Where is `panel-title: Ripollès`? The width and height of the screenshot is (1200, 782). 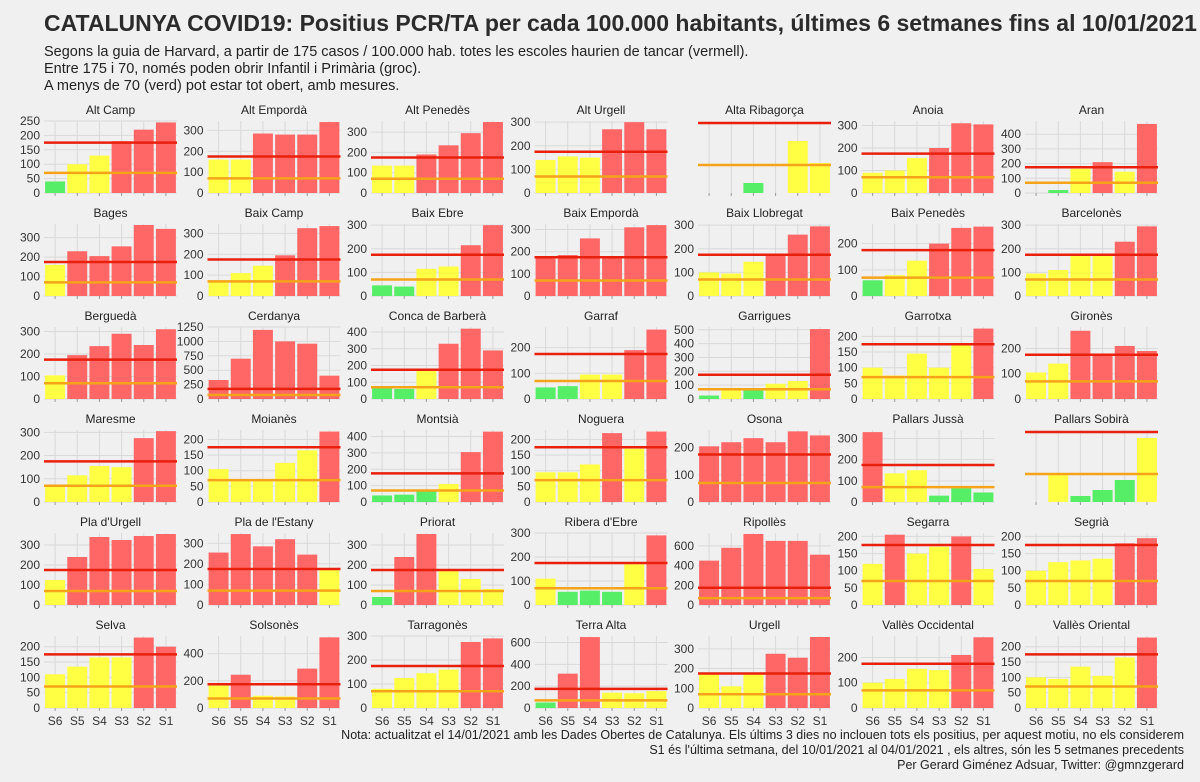 panel-title: Ripollès is located at coordinates (764, 522).